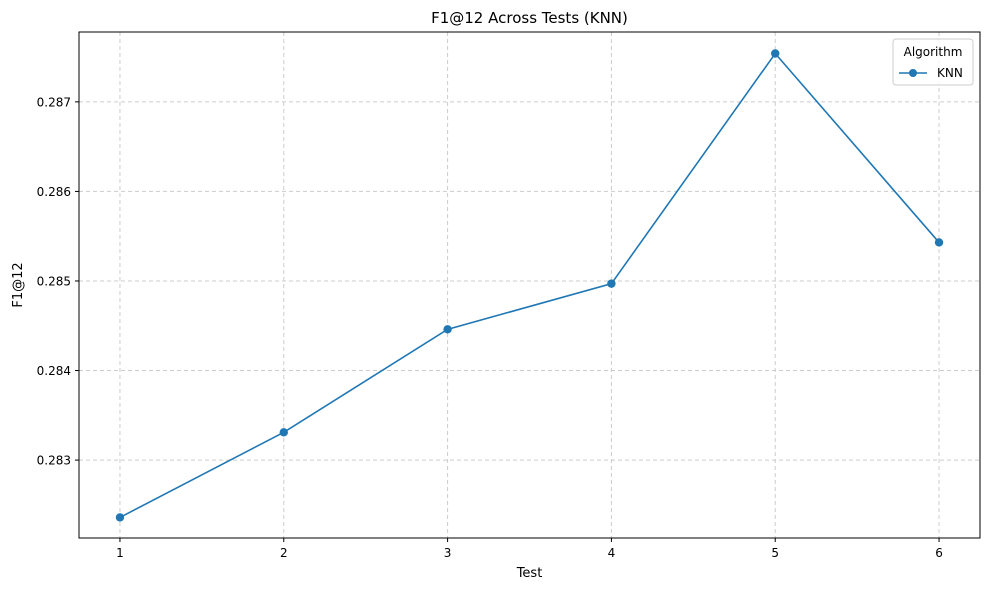 The height and width of the screenshot is (590, 989). I want to click on y-tick-label: 0.286, so click(54, 192).